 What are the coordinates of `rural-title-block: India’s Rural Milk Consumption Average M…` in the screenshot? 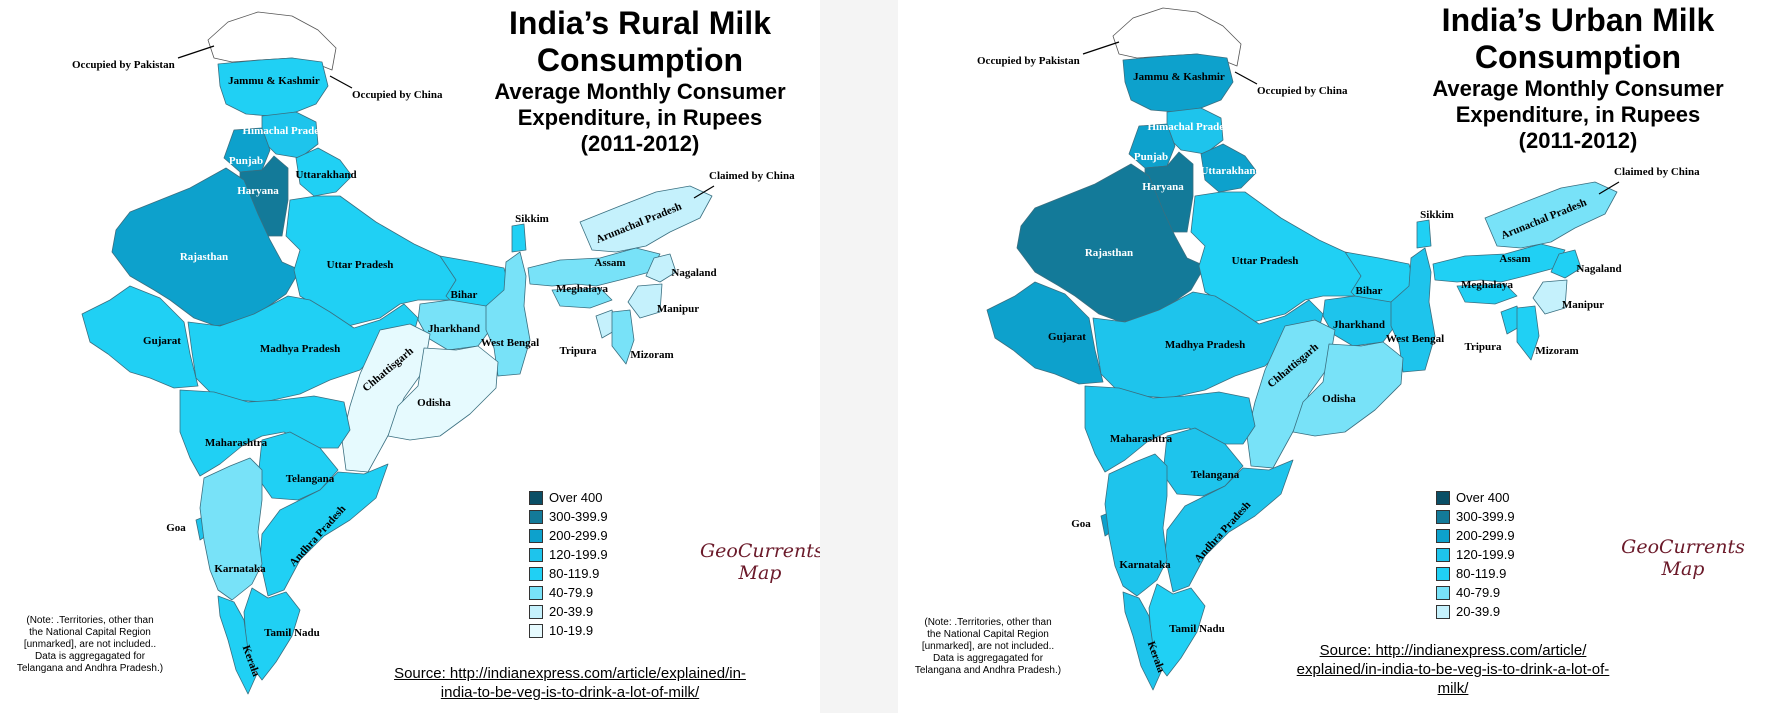 It's located at (640, 81).